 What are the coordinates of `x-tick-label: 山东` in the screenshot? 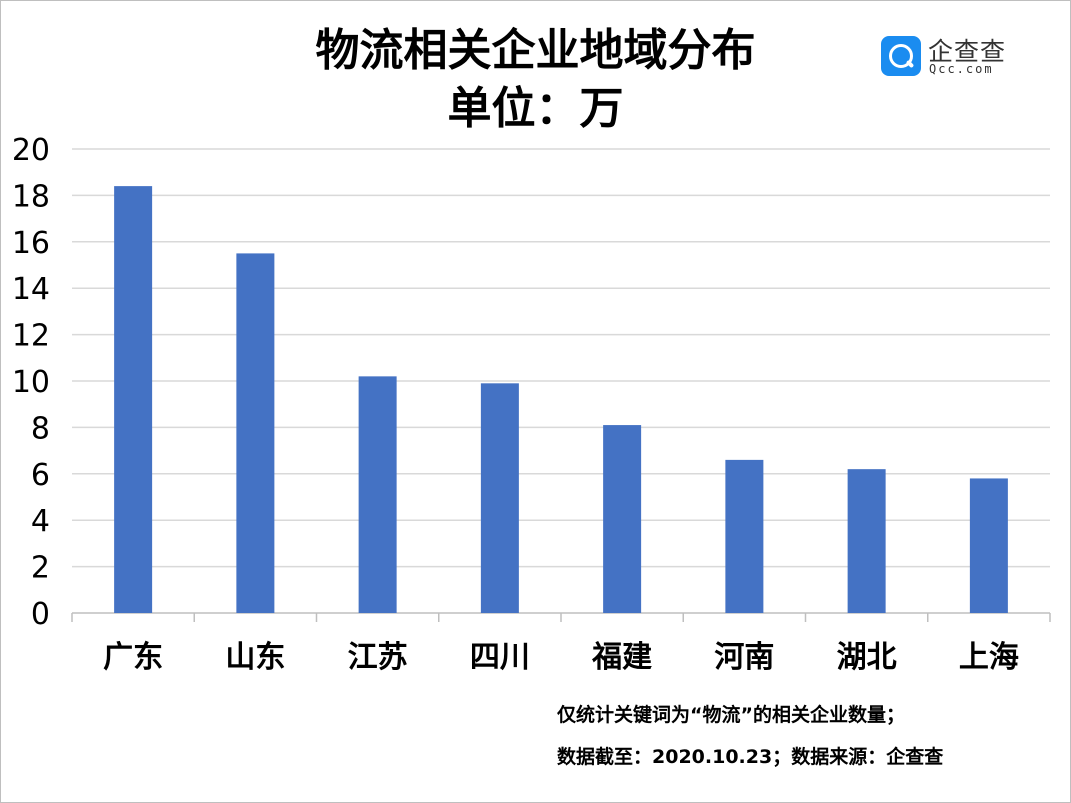 It's located at (255, 657).